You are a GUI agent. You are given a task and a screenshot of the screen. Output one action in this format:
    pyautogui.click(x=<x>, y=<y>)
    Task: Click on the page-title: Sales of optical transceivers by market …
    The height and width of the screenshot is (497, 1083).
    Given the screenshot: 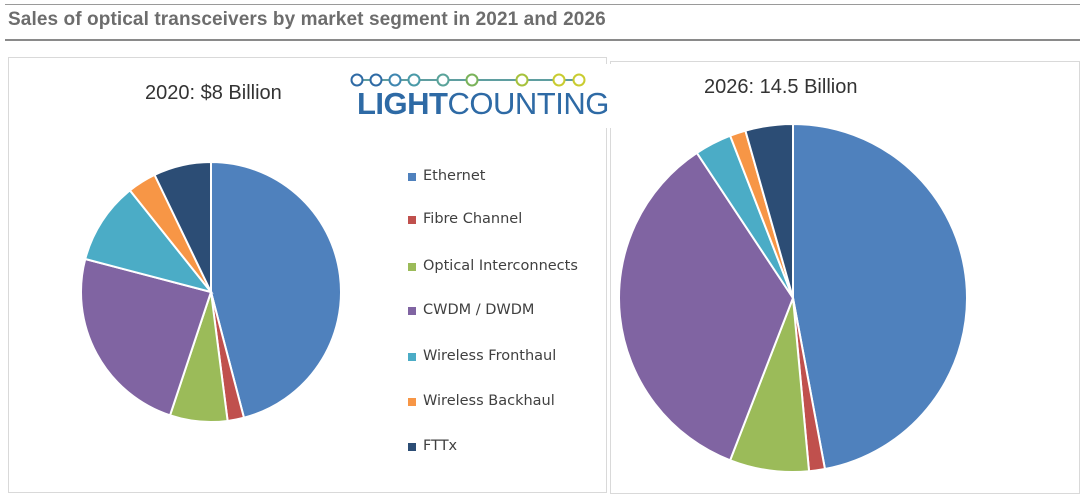 What is the action you would take?
    pyautogui.click(x=307, y=19)
    